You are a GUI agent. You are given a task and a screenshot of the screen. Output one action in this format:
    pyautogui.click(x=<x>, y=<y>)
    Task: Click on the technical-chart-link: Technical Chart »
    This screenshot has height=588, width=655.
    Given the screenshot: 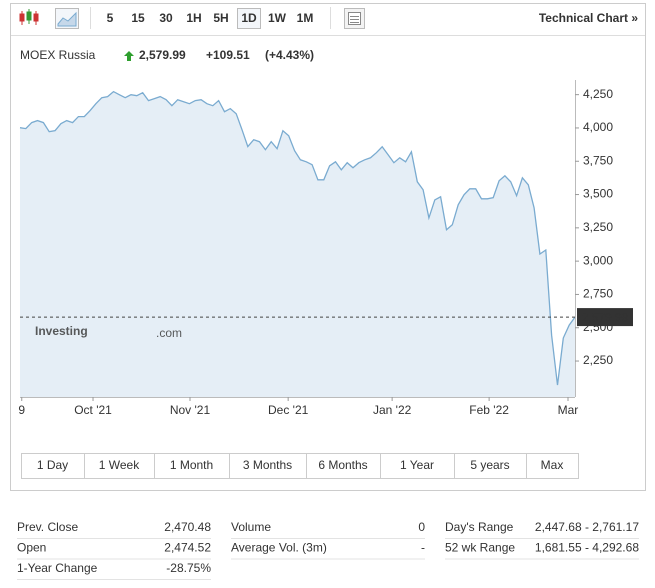 What is the action you would take?
    pyautogui.click(x=588, y=18)
    